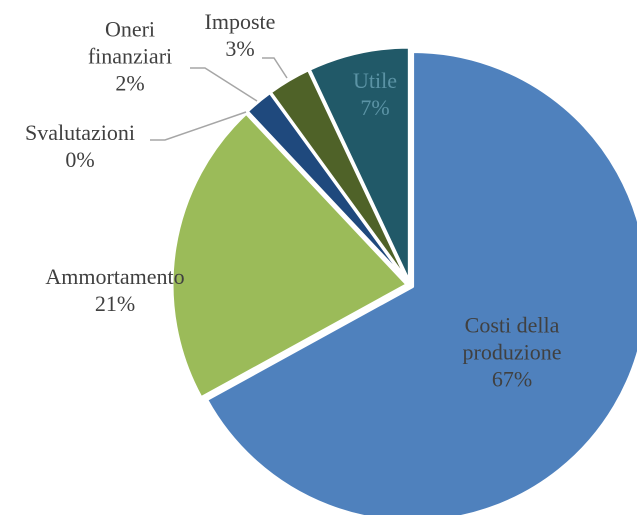  I want to click on label-name: Ammortamento, so click(115, 276).